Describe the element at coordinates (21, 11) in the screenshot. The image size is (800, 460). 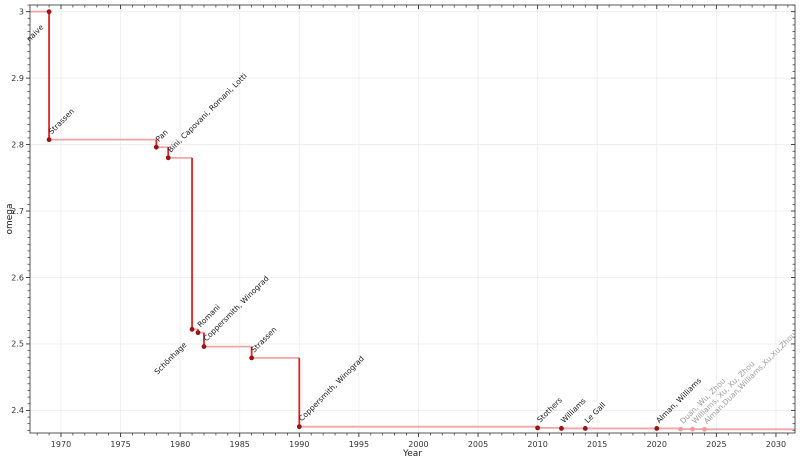
I see `y-tick-label: 3` at that location.